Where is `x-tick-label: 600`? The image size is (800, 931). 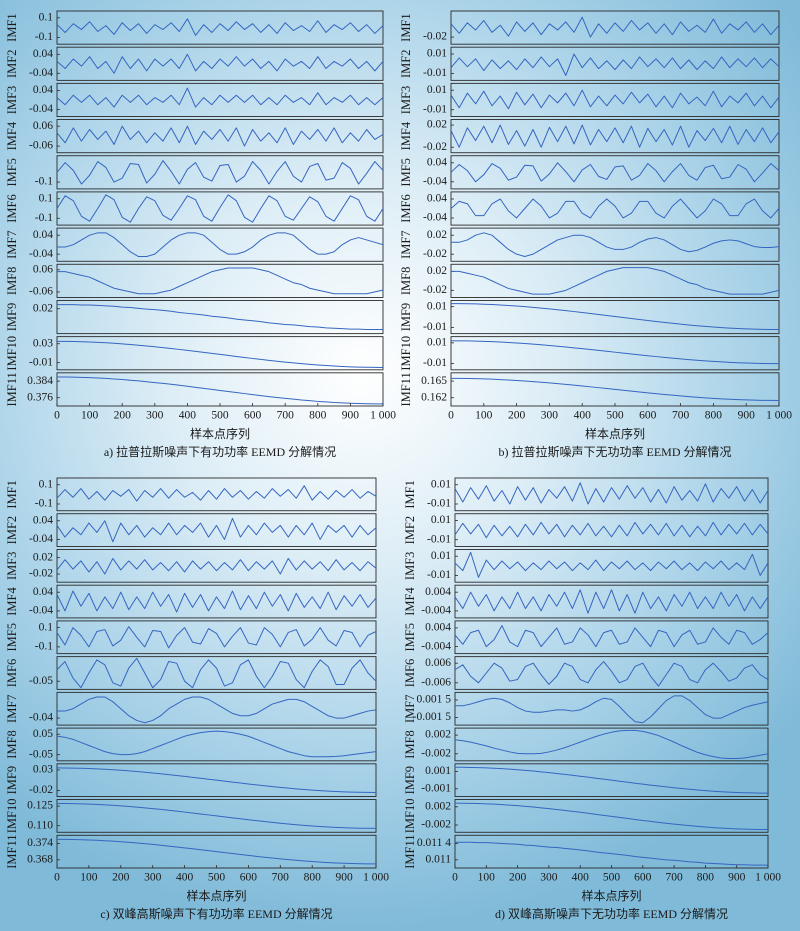 x-tick-label: 600 is located at coordinates (253, 416).